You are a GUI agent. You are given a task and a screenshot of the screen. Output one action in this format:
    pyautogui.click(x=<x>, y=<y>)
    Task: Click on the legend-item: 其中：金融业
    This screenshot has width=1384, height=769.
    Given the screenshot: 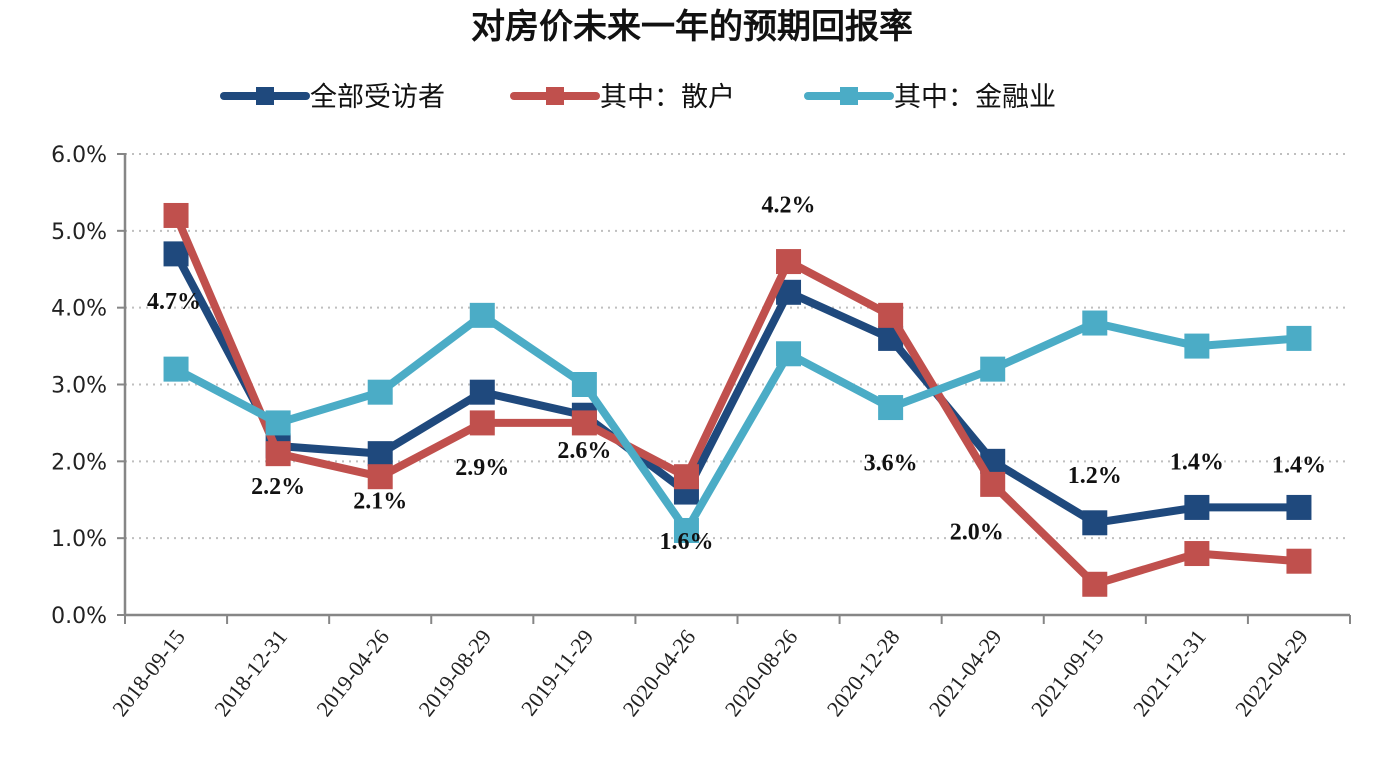 What is the action you would take?
    pyautogui.click(x=930, y=97)
    